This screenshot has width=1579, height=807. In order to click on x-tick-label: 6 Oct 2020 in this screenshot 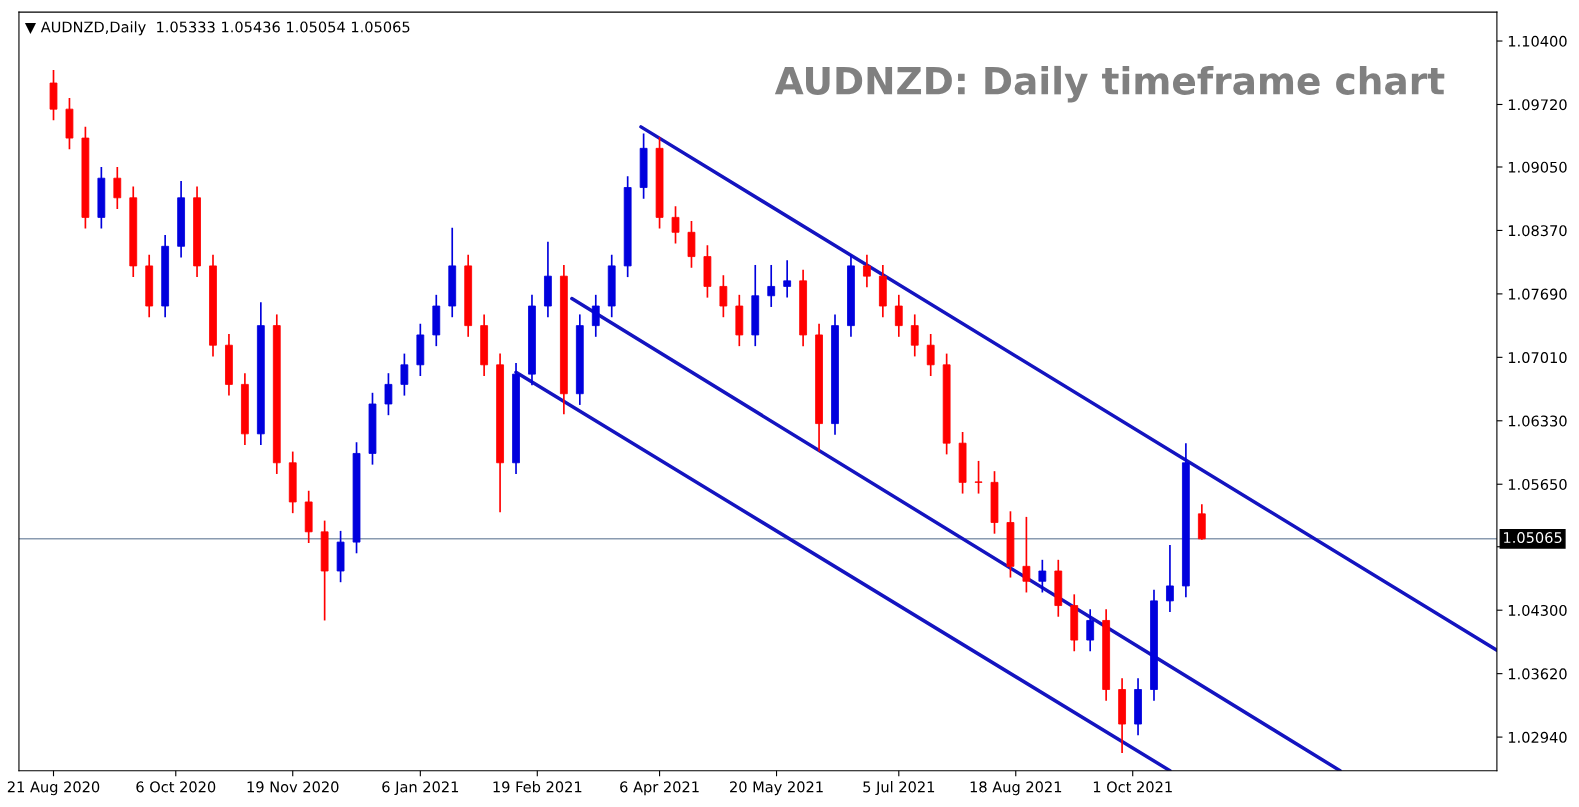, I will do `click(176, 787)`.